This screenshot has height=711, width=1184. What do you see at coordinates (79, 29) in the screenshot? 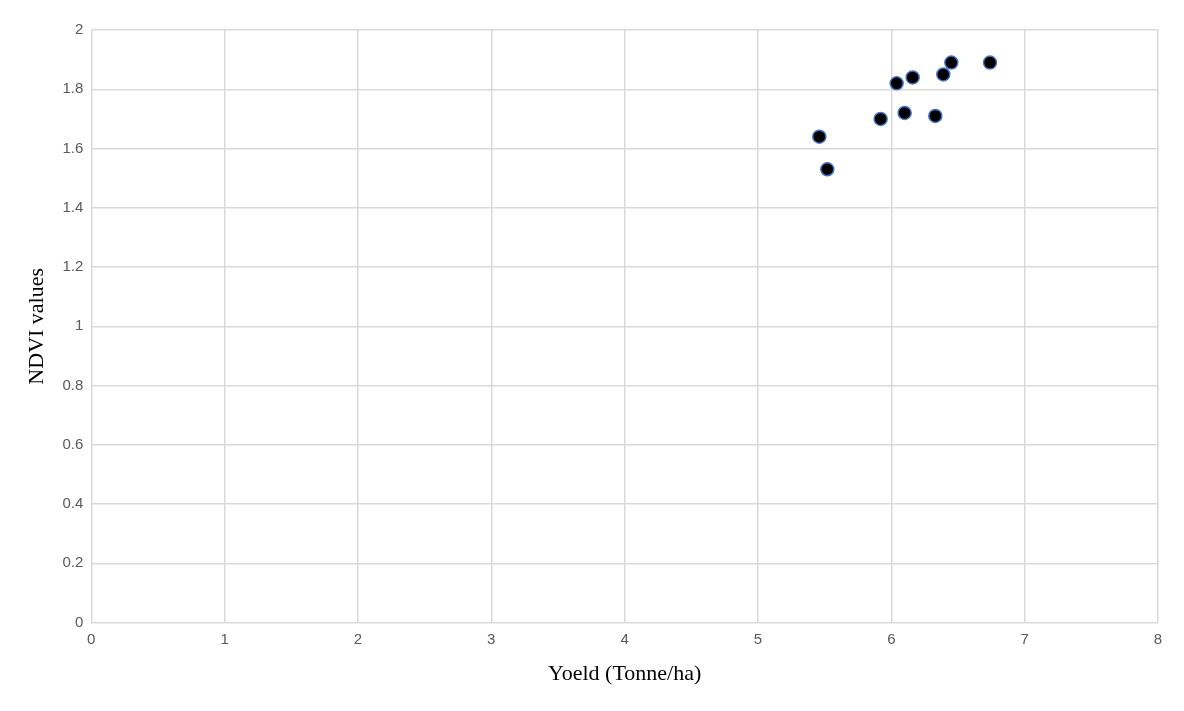
I see `y-tick-label: 2` at bounding box center [79, 29].